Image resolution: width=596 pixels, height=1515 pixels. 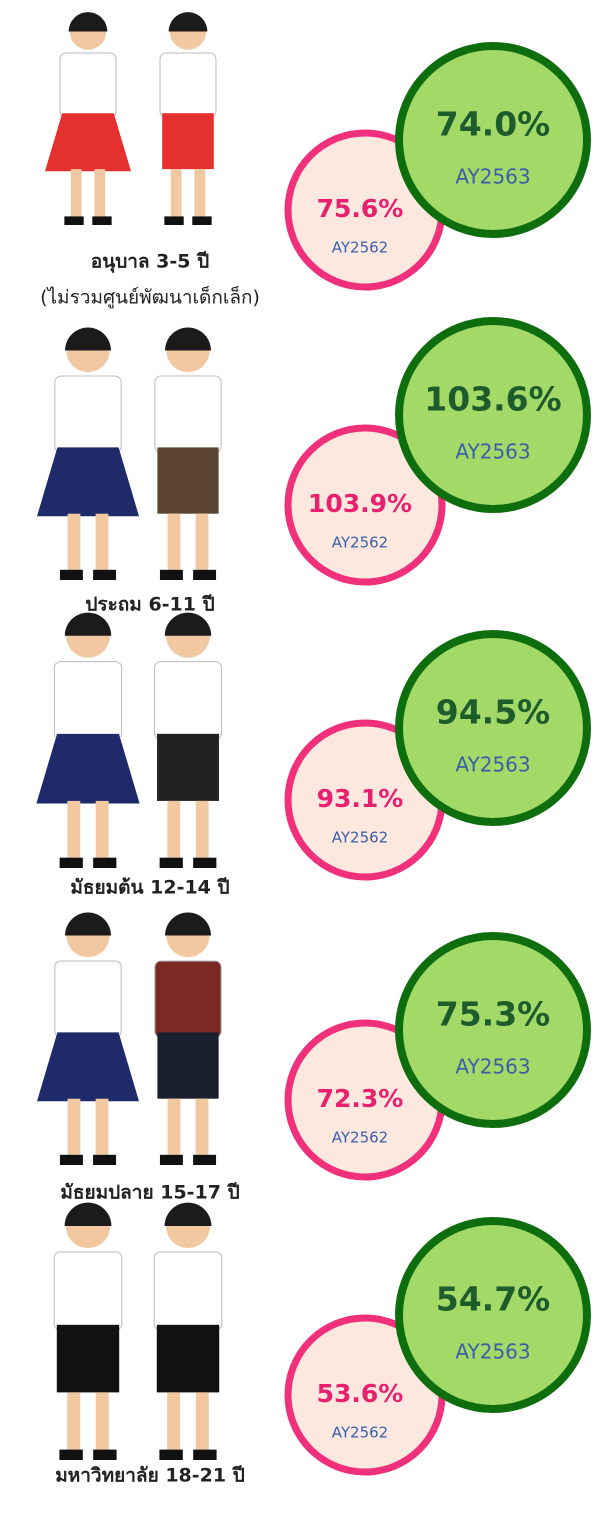 What do you see at coordinates (360, 1098) in the screenshot?
I see `ay2562-value: 72.3%` at bounding box center [360, 1098].